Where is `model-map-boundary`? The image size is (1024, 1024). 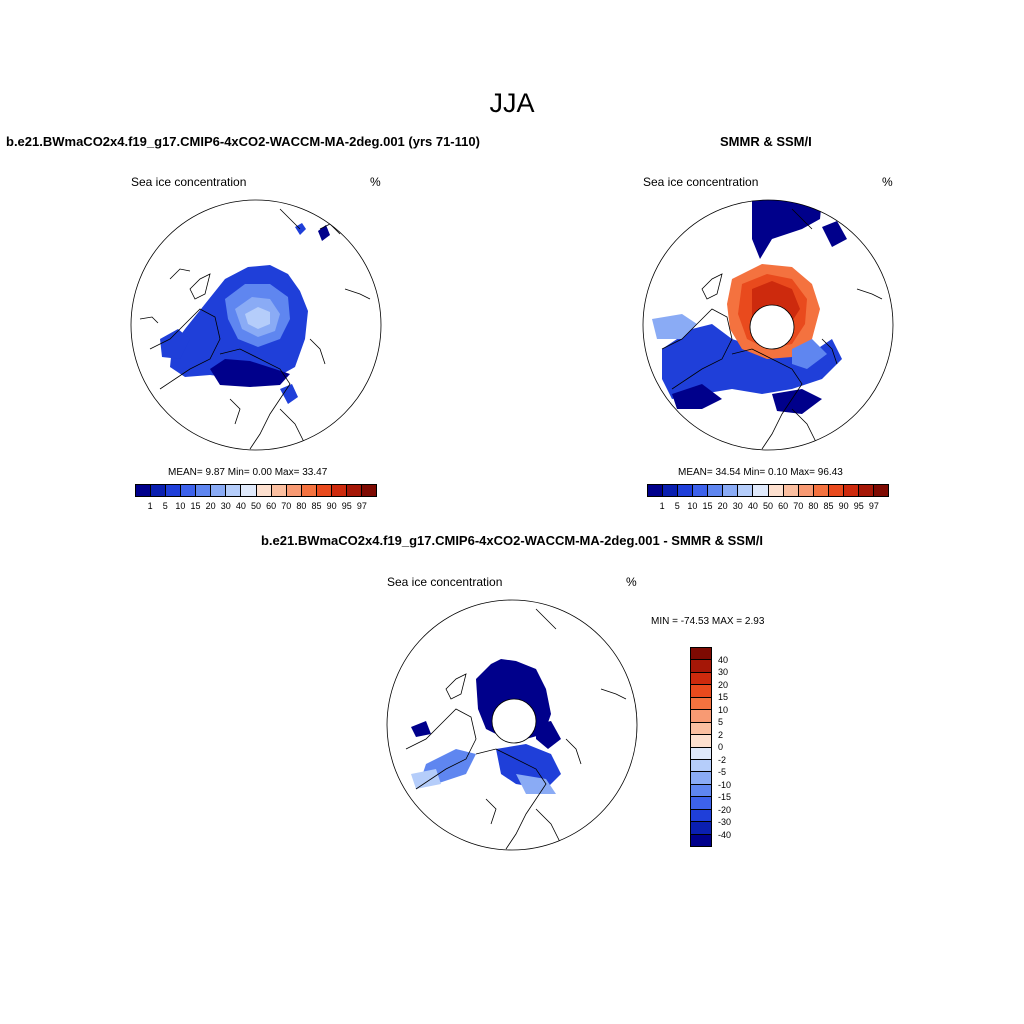 model-map-boundary is located at coordinates (256, 325).